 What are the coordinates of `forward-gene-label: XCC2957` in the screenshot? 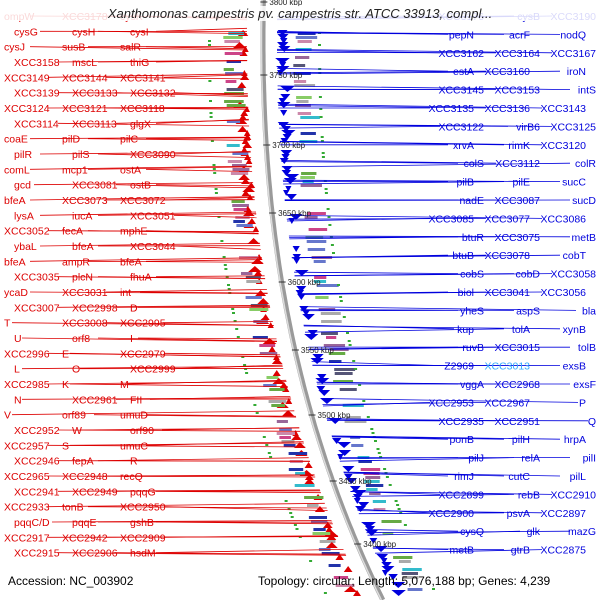 It's located at (27, 446).